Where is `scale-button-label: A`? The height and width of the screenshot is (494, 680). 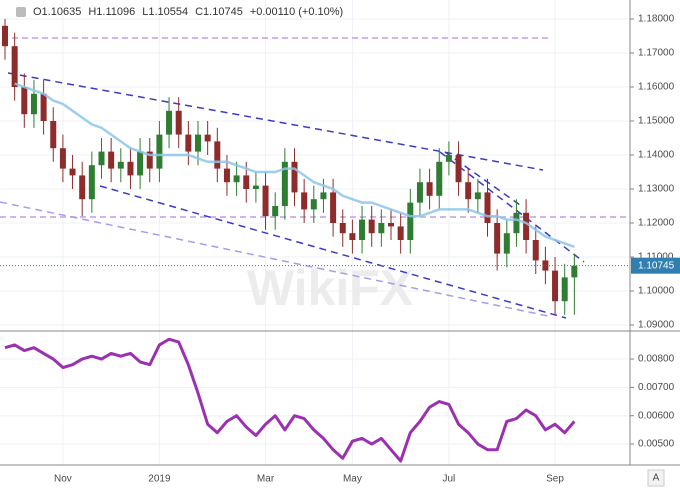
scale-button-label: A is located at coordinates (656, 478).